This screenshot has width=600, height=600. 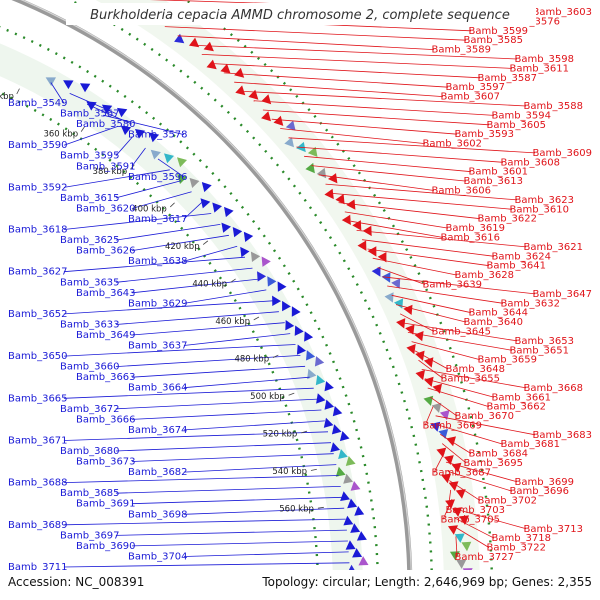 I want to click on gene-label: Bamb_3607, so click(x=470, y=97).